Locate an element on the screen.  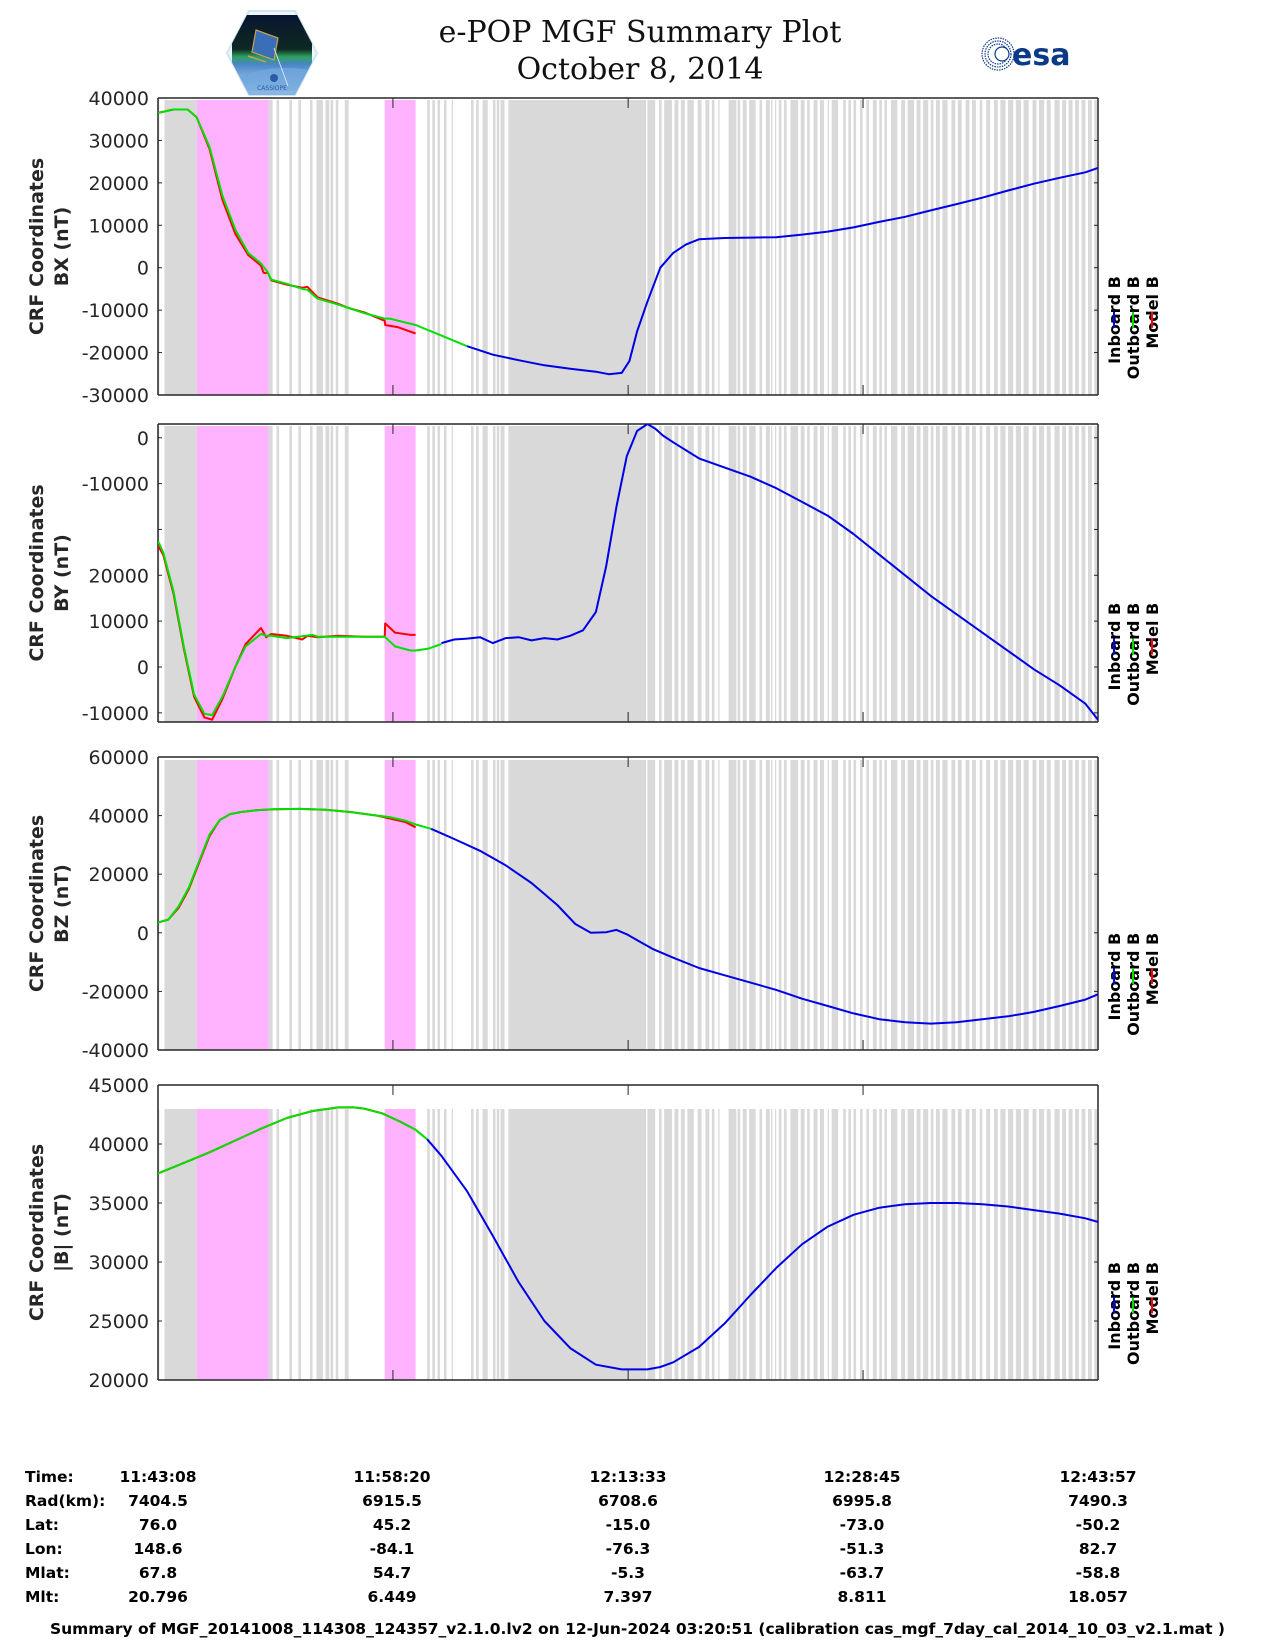
ephemeris-value: 45.2 is located at coordinates (392, 1525).